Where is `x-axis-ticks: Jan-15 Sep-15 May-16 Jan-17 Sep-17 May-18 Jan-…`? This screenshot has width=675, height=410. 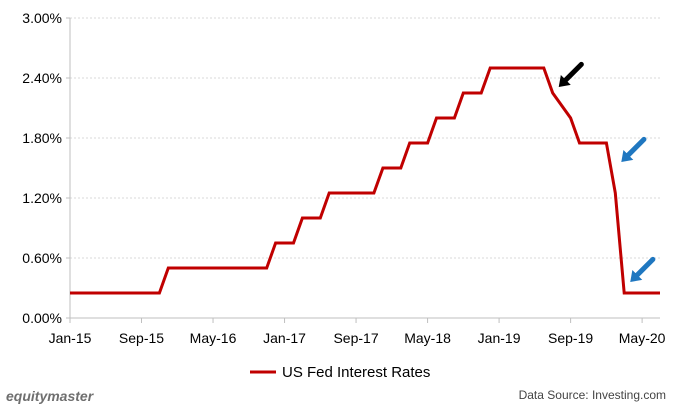
x-axis-ticks: Jan-15 Sep-15 May-16 Jan-17 Sep-17 May-18 Jan-… is located at coordinates (357, 332).